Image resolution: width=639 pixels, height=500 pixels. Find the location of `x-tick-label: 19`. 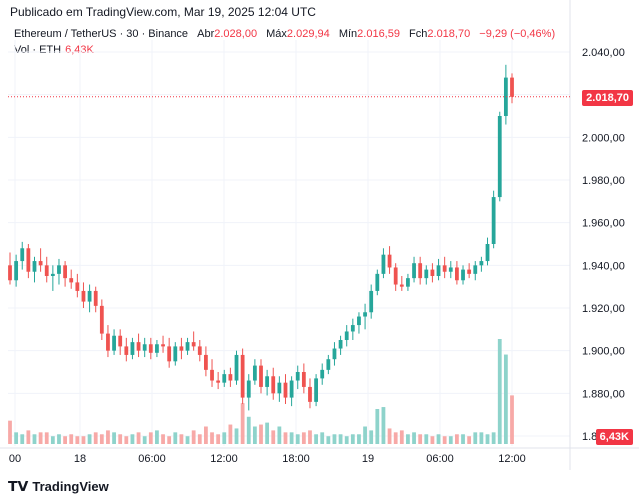

x-tick-label: 19 is located at coordinates (368, 459).